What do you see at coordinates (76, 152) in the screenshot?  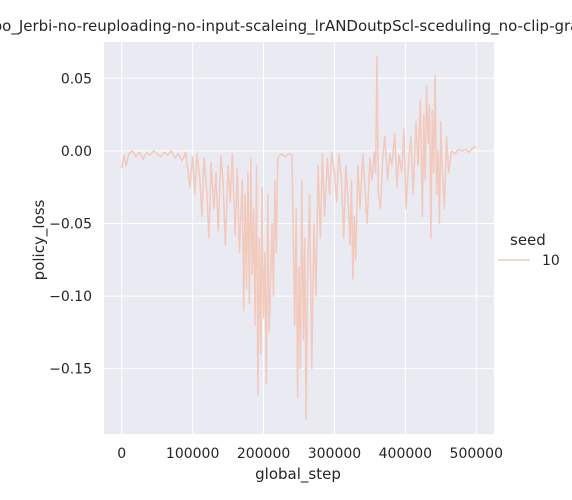 I see `y-tick-label: 0.00` at bounding box center [76, 152].